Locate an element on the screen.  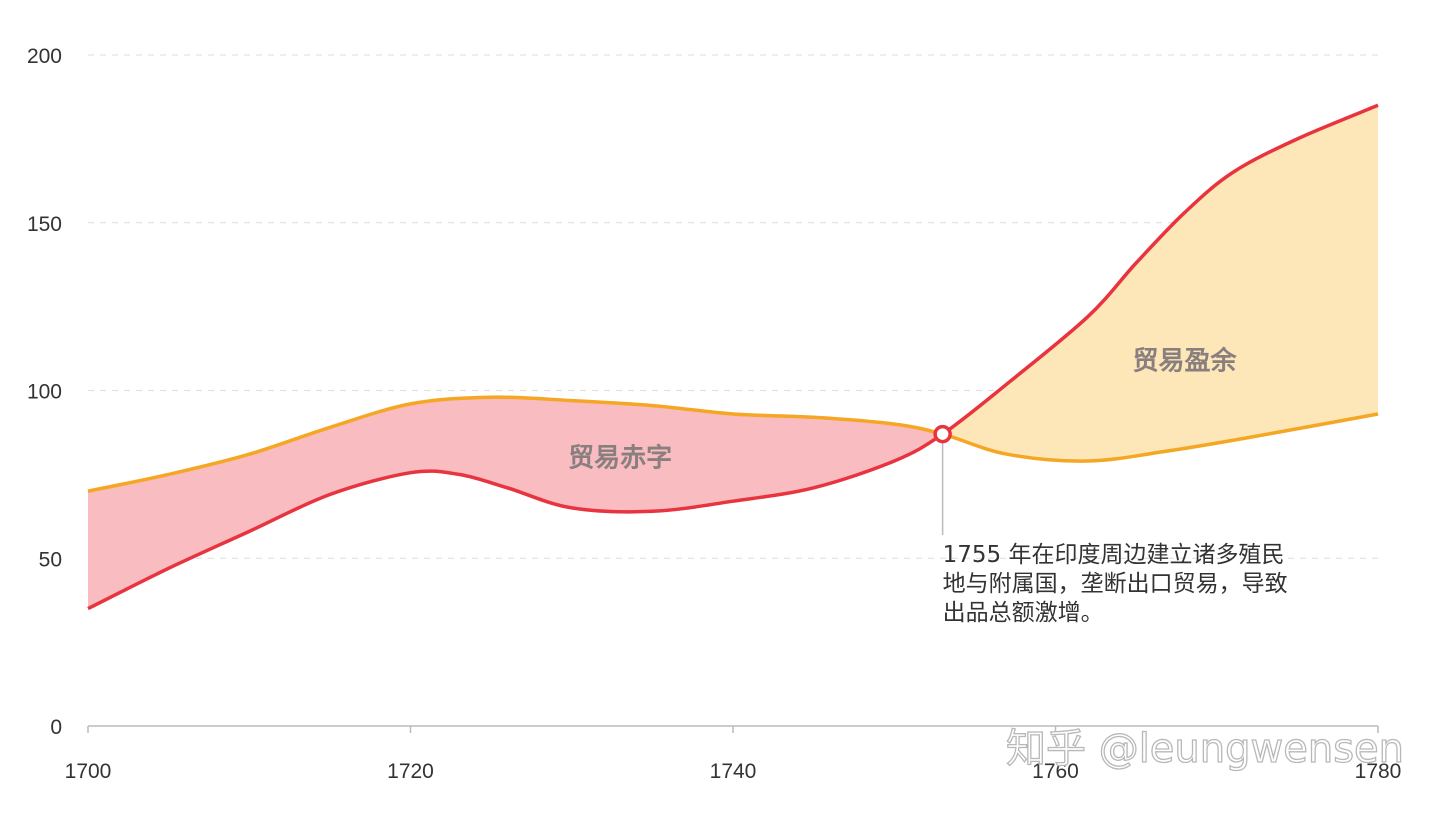
y-tick-label: 150 is located at coordinates (44, 224).